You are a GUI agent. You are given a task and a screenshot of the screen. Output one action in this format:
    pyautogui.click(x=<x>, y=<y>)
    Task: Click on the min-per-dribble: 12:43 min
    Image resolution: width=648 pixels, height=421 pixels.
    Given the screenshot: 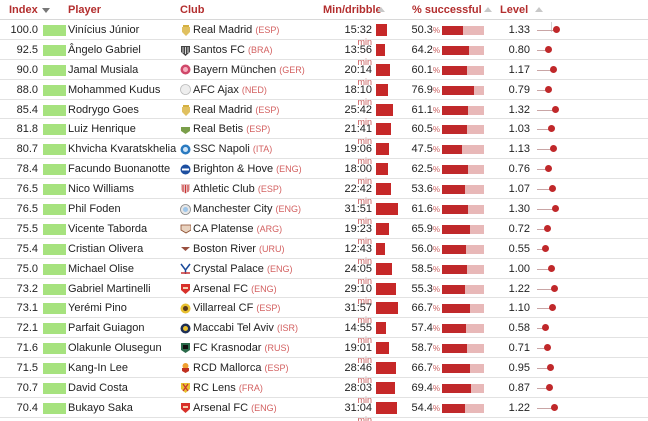 What is the action you would take?
    pyautogui.click(x=351, y=255)
    